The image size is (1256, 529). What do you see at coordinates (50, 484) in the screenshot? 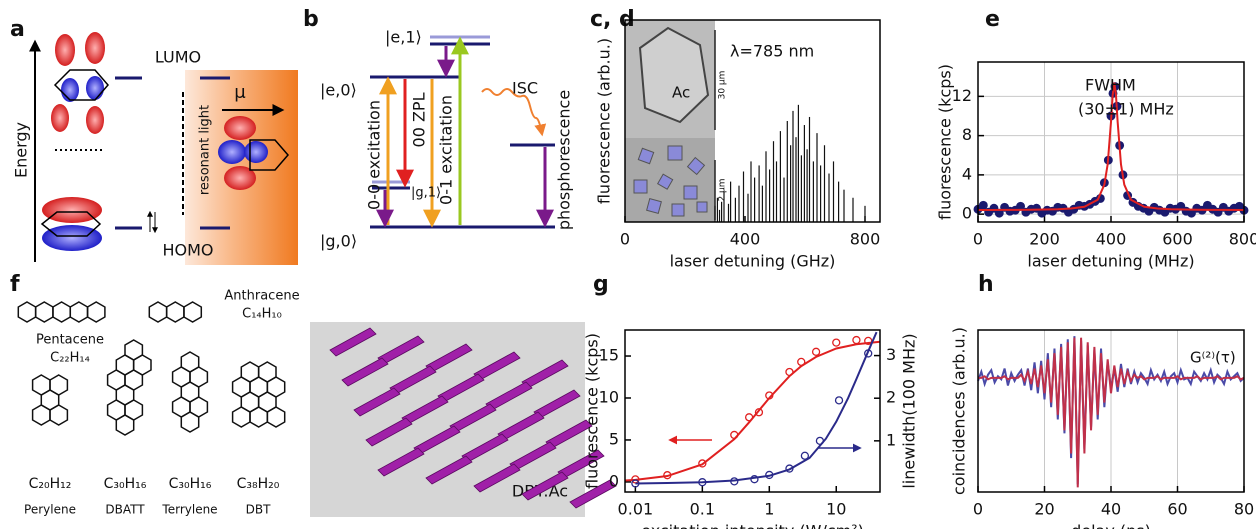
I see `molecule-formula: C₂₀H₁₂` at bounding box center [50, 484].